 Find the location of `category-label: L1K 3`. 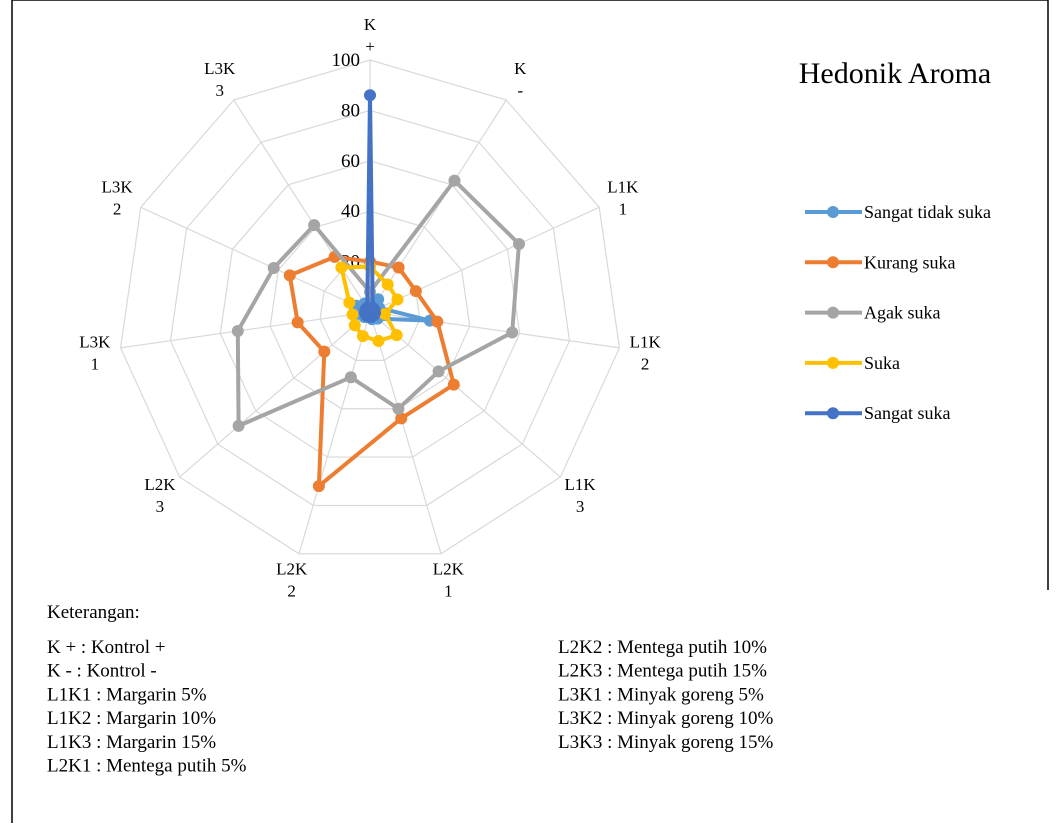

category-label: L1K 3 is located at coordinates (581, 495).